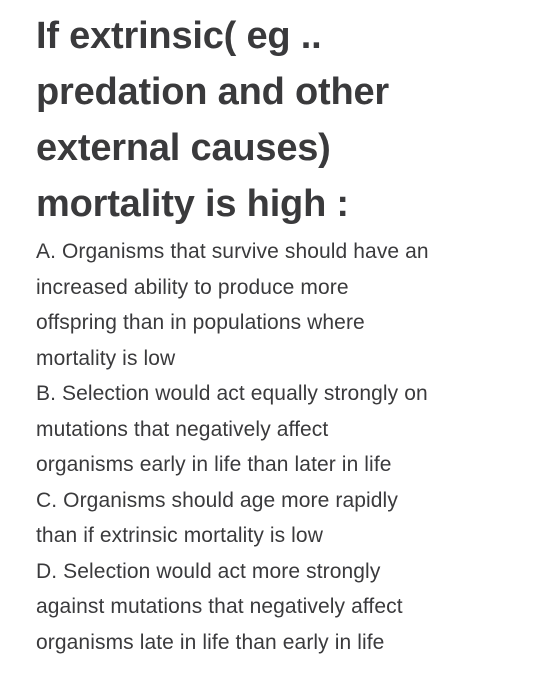  What do you see at coordinates (179, 535) in the screenshot?
I see `option-text-line: than if extrinsic mortality is low` at bounding box center [179, 535].